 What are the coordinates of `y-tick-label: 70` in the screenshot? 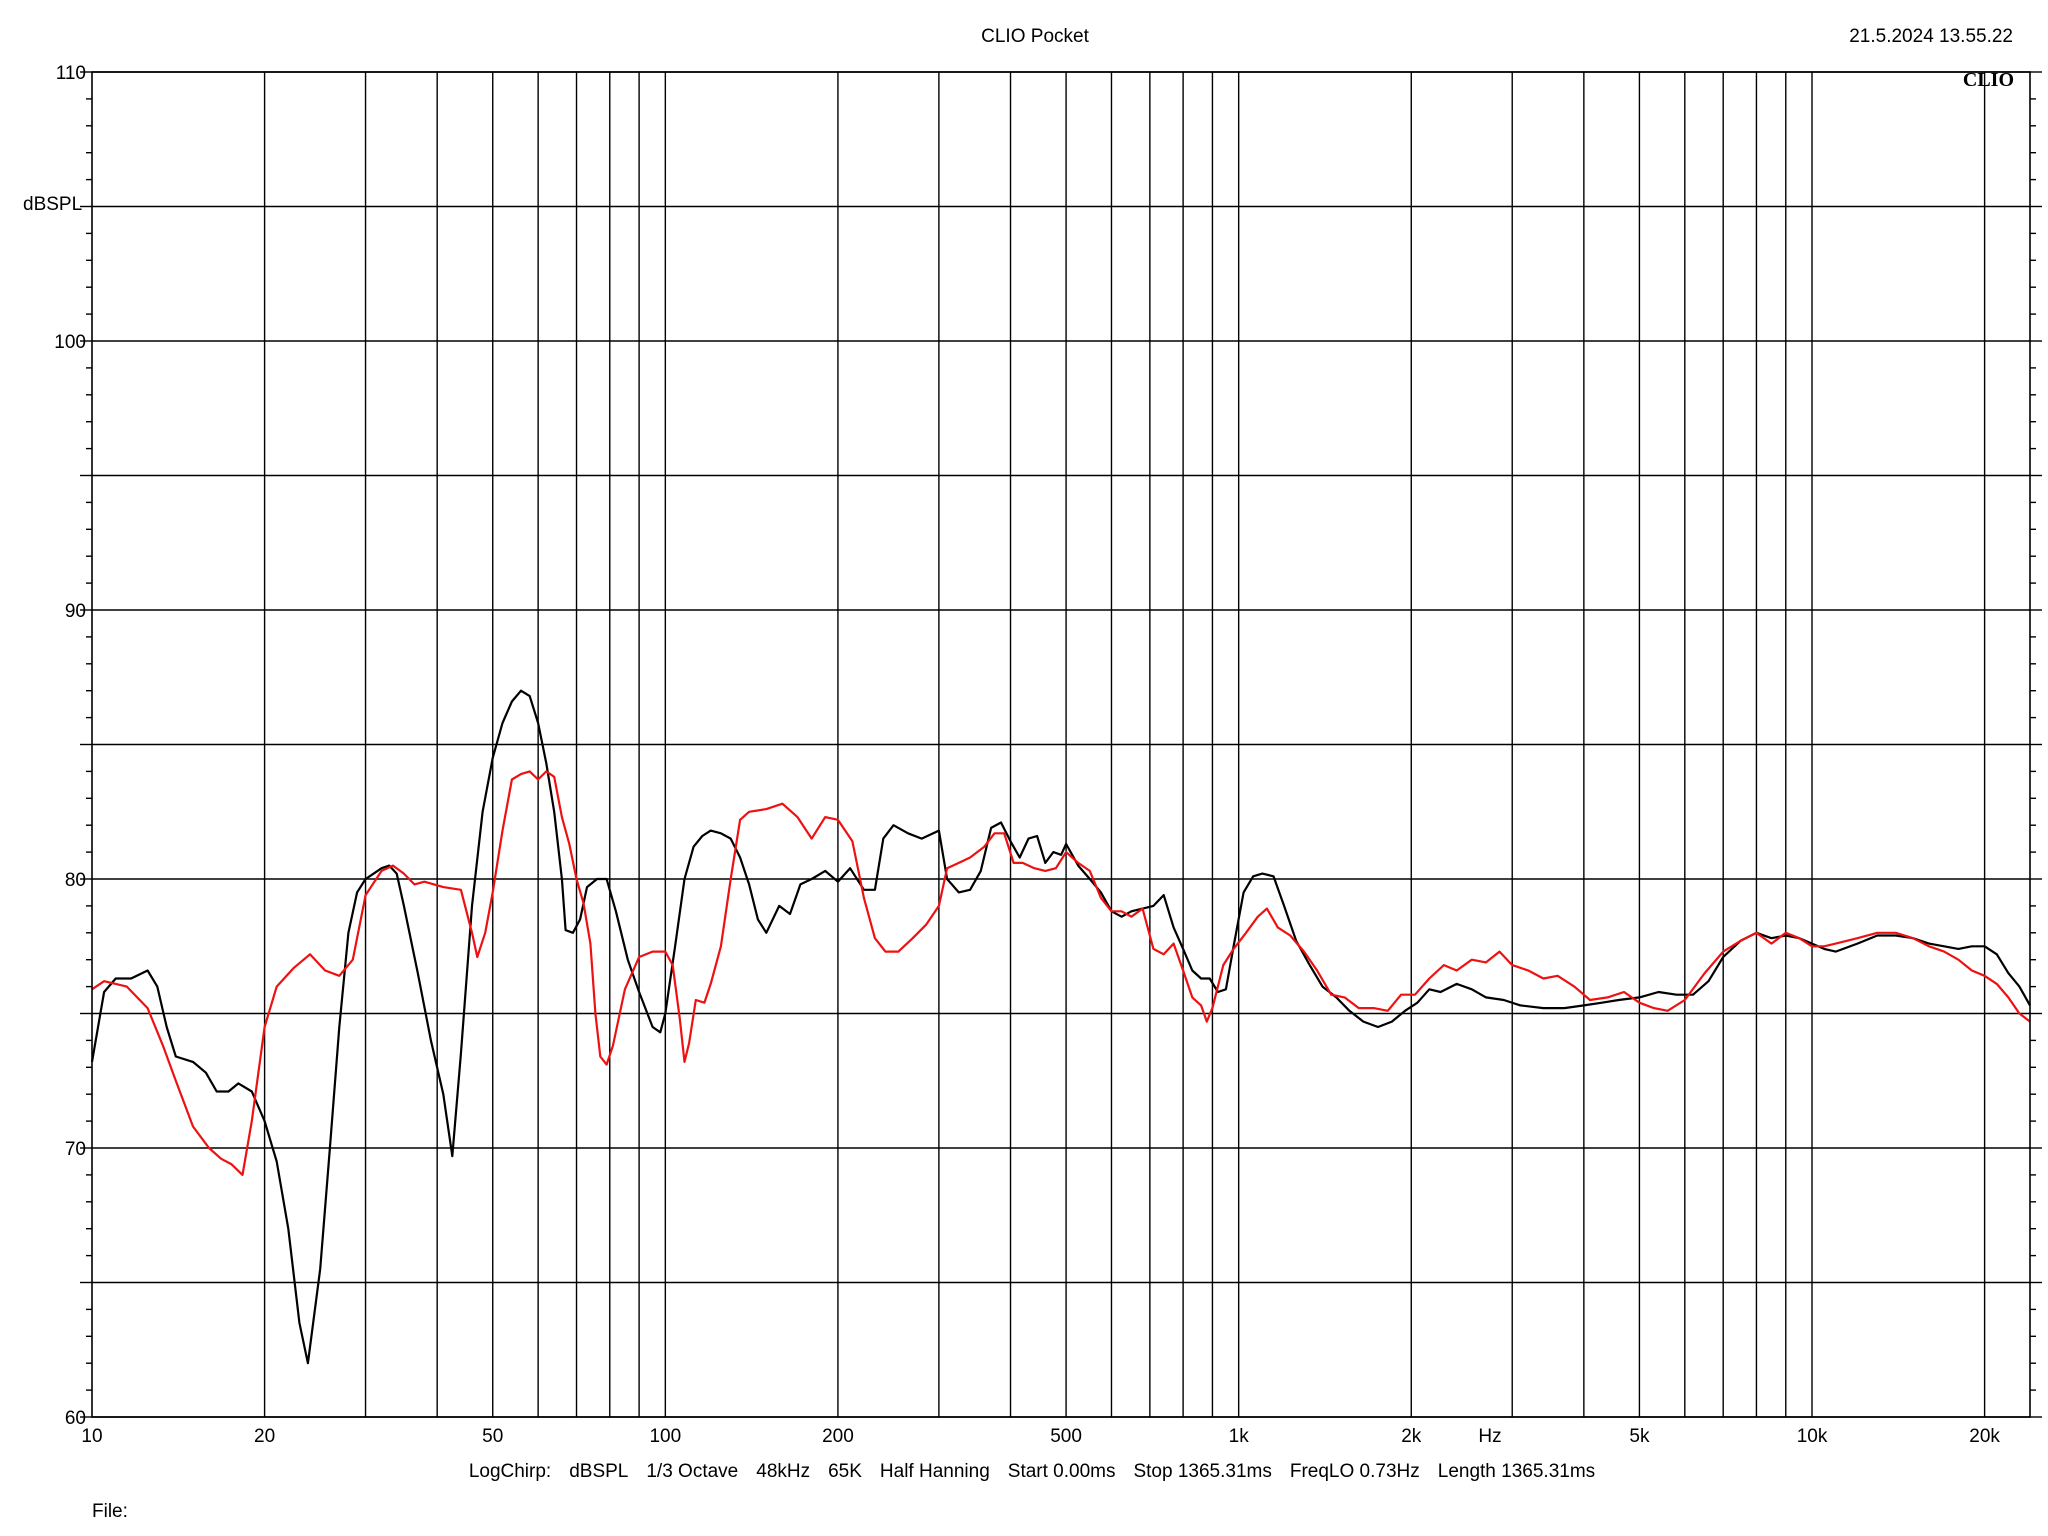 It's located at (75, 1149).